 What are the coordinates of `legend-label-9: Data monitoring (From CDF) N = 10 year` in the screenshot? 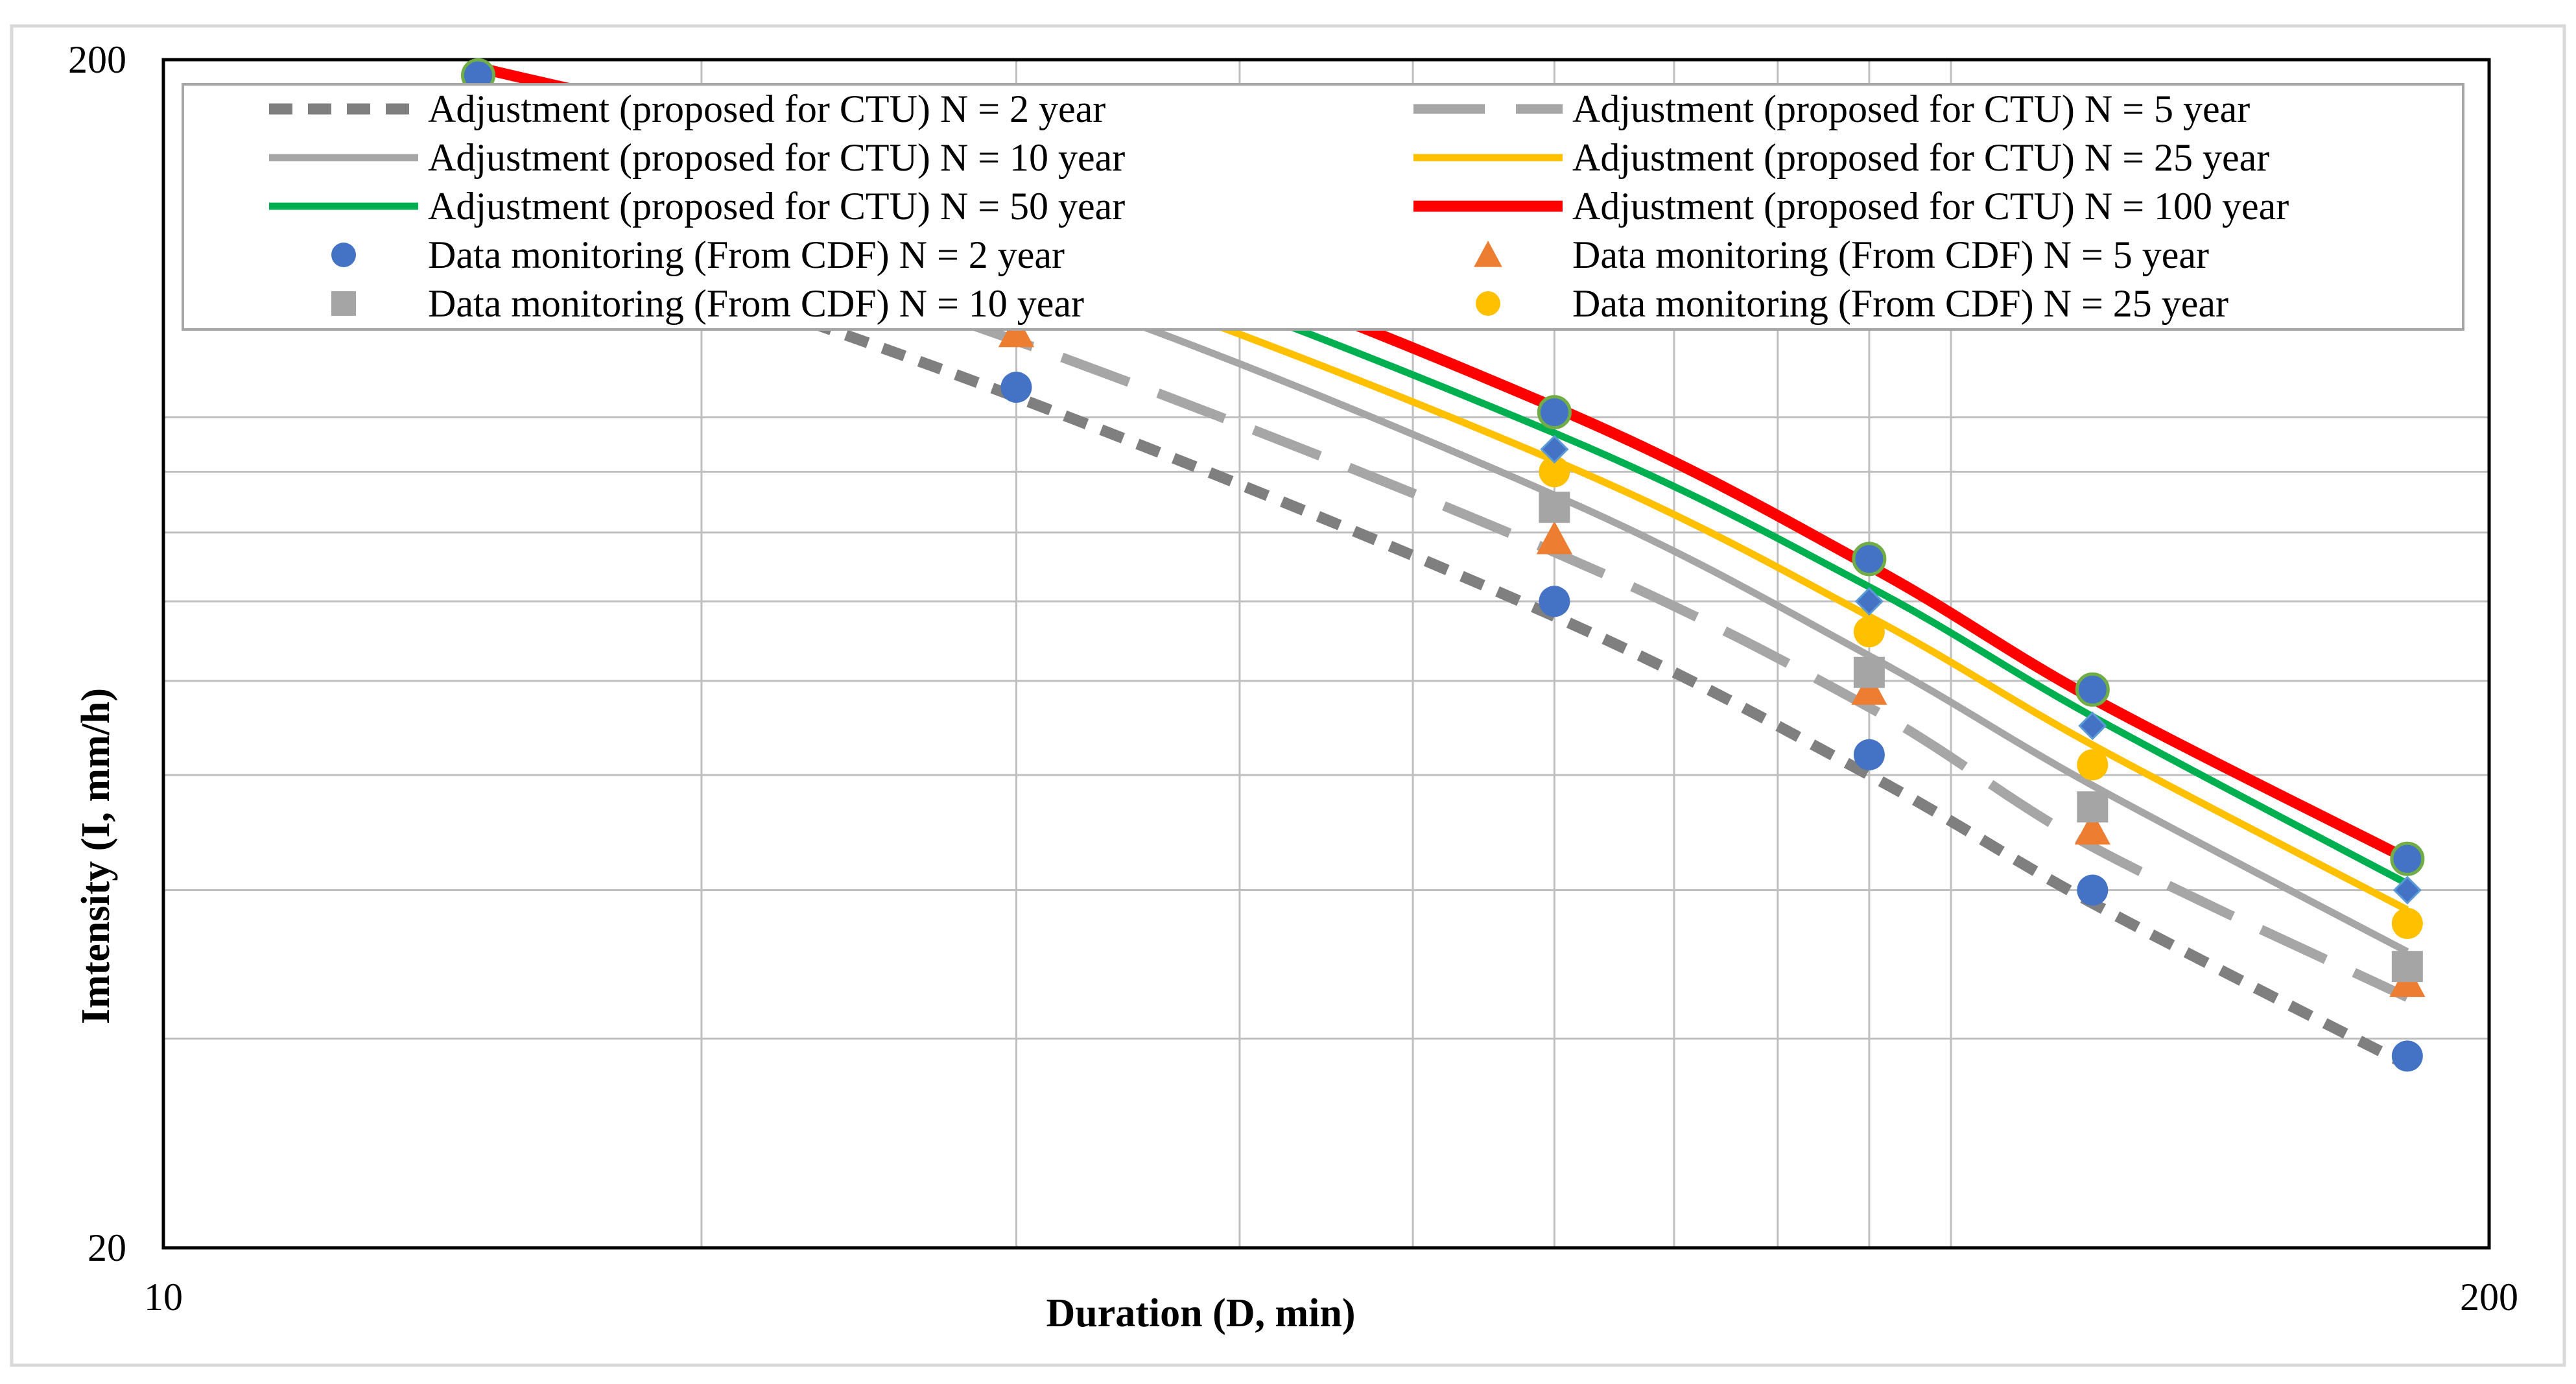 It's located at (756, 304).